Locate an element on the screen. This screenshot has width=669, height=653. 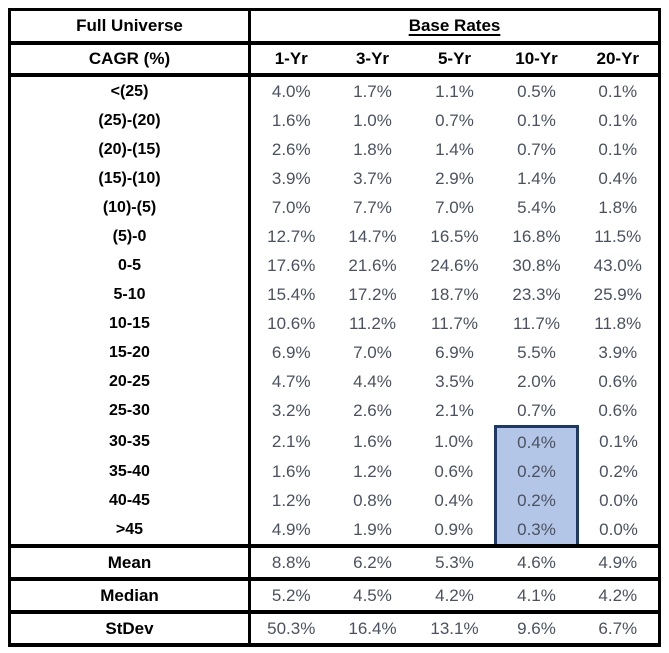
cell: 2.1% is located at coordinates (291, 441).